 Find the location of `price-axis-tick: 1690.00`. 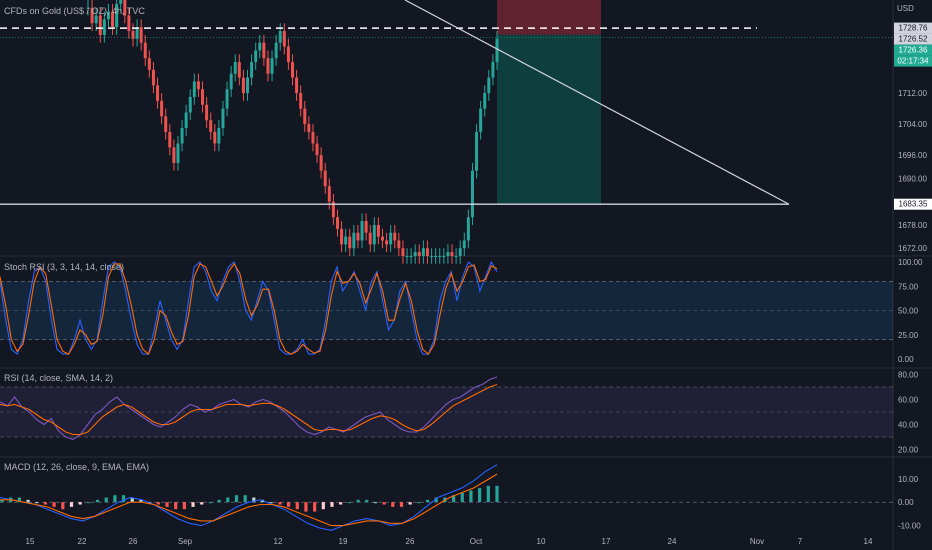

price-axis-tick: 1690.00 is located at coordinates (912, 178).